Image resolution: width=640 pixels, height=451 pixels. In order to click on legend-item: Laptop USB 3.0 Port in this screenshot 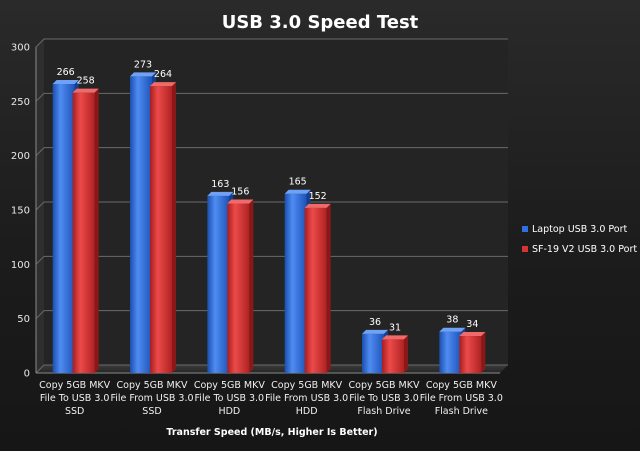, I will do `click(574, 229)`.